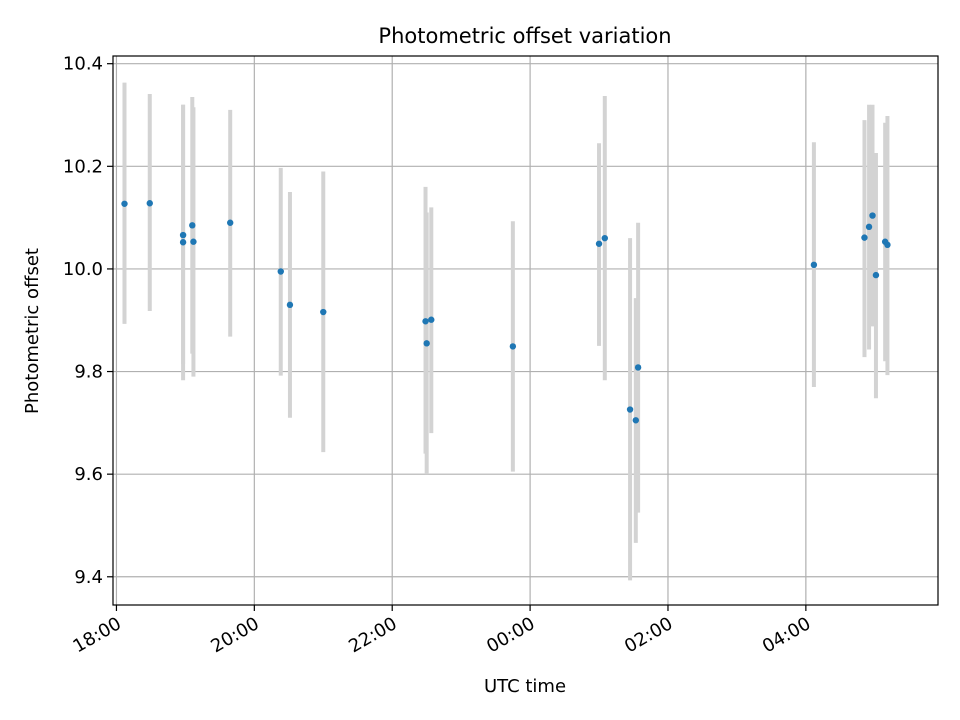 This screenshot has height=720, width=960. What do you see at coordinates (786, 635) in the screenshot?
I see `x-tick-label: 04:00` at bounding box center [786, 635].